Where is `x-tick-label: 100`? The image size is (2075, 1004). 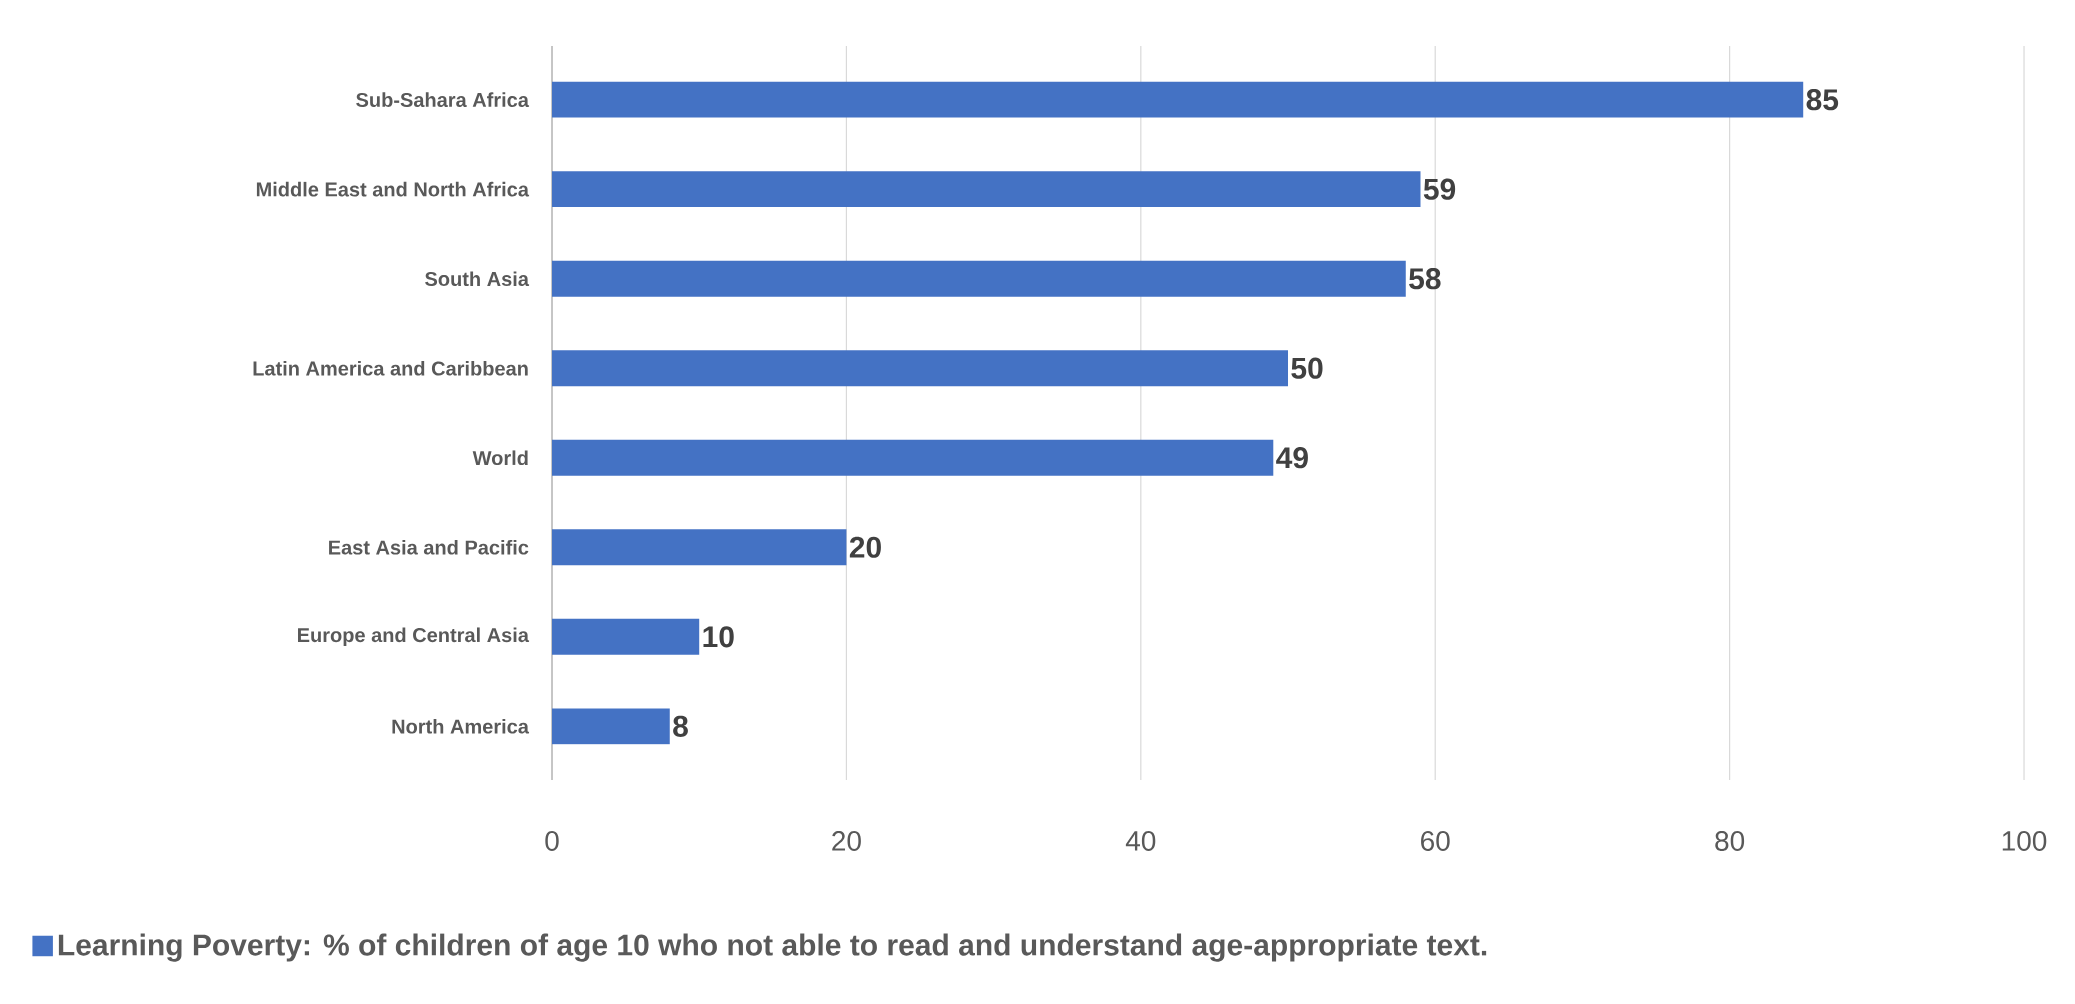
x-tick-label: 100 is located at coordinates (2024, 841).